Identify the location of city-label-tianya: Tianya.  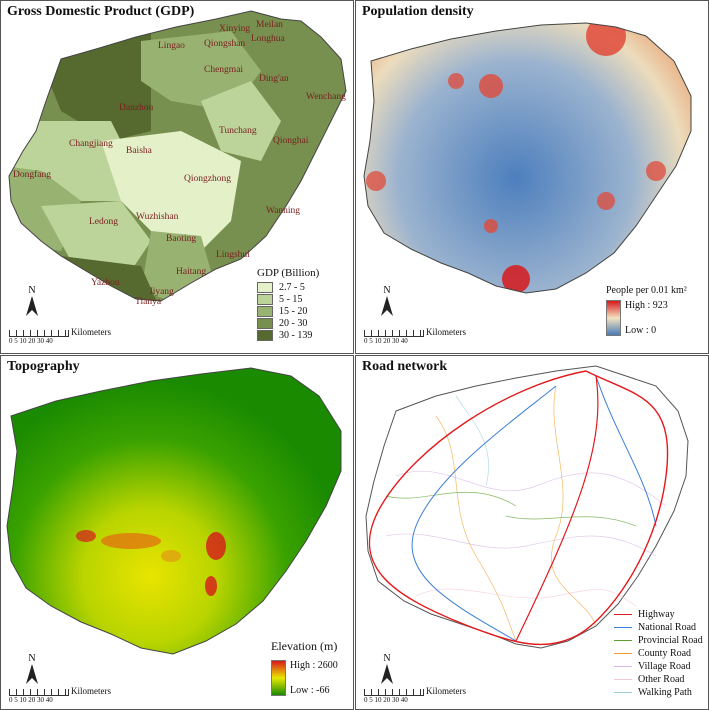
(148, 302).